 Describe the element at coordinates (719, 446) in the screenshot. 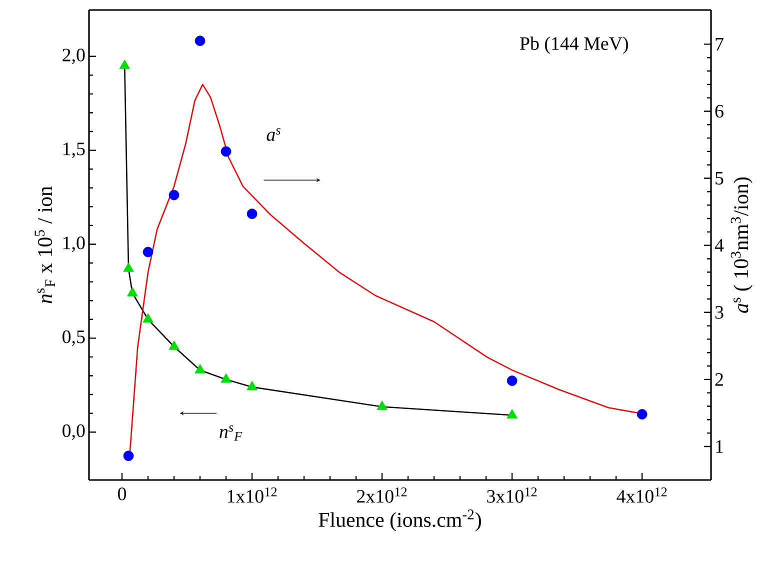

I see `y2-tick-label: 1` at that location.